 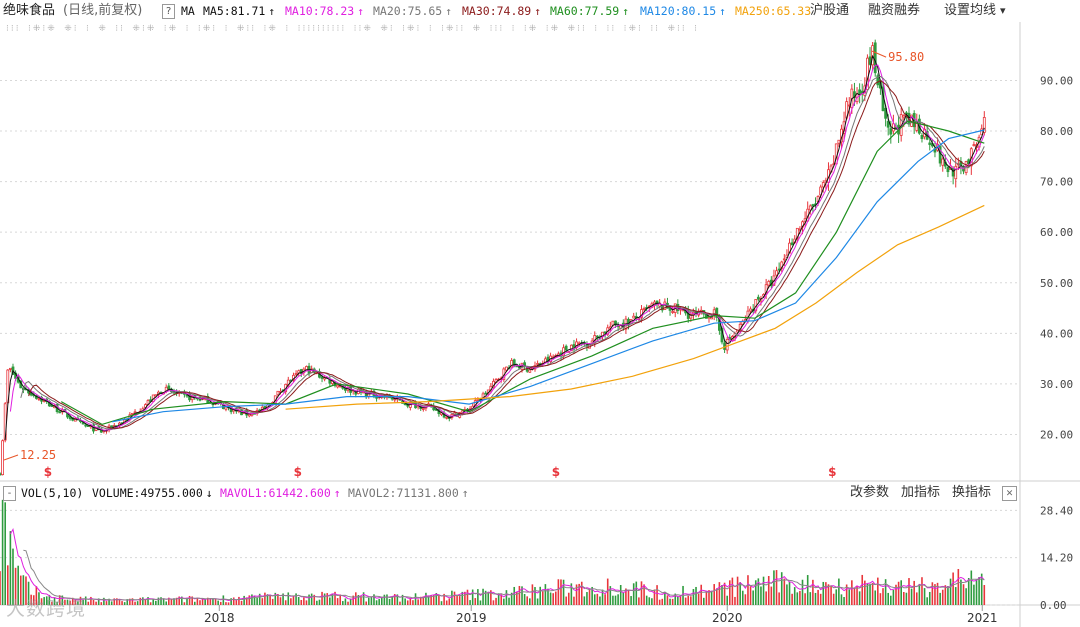 What do you see at coordinates (147, 493) in the screenshot?
I see `volume-text: VOLUME:49755.000` at bounding box center [147, 493].